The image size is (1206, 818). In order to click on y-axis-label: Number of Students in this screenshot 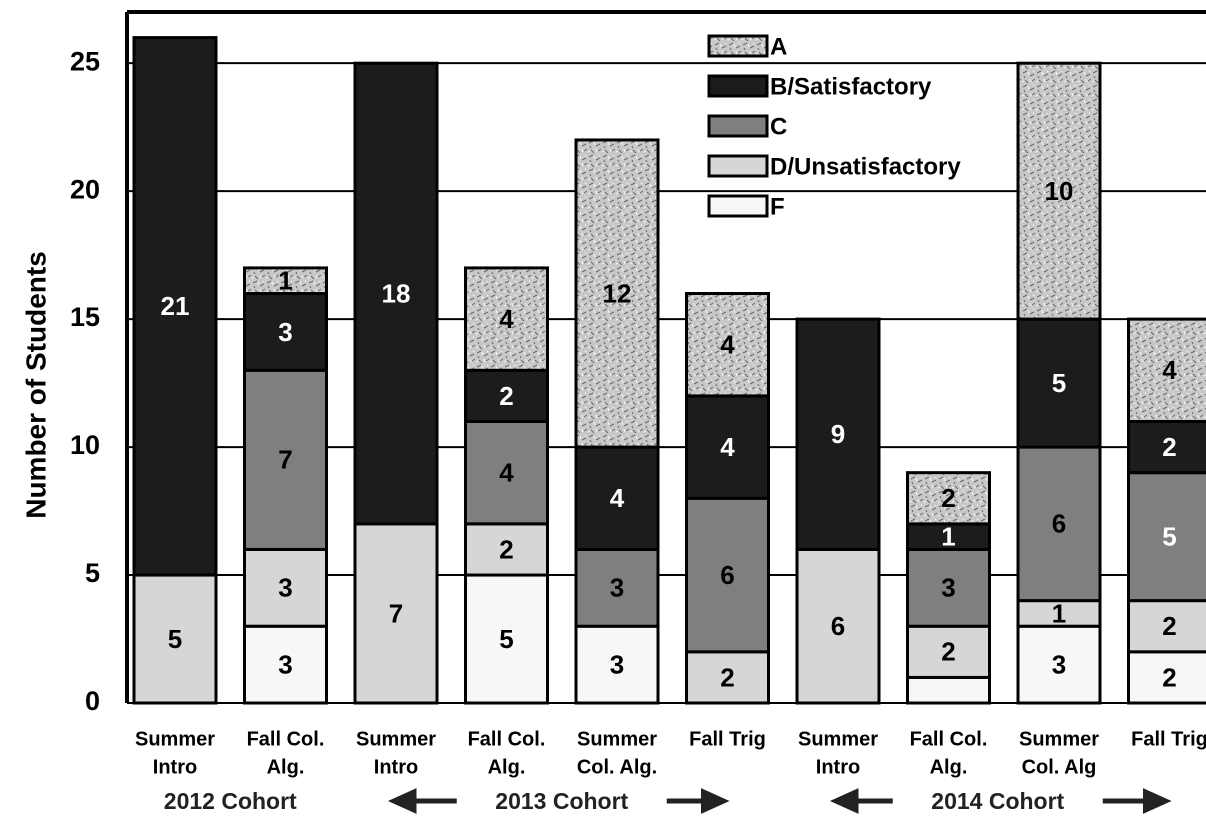, I will do `click(35, 385)`.